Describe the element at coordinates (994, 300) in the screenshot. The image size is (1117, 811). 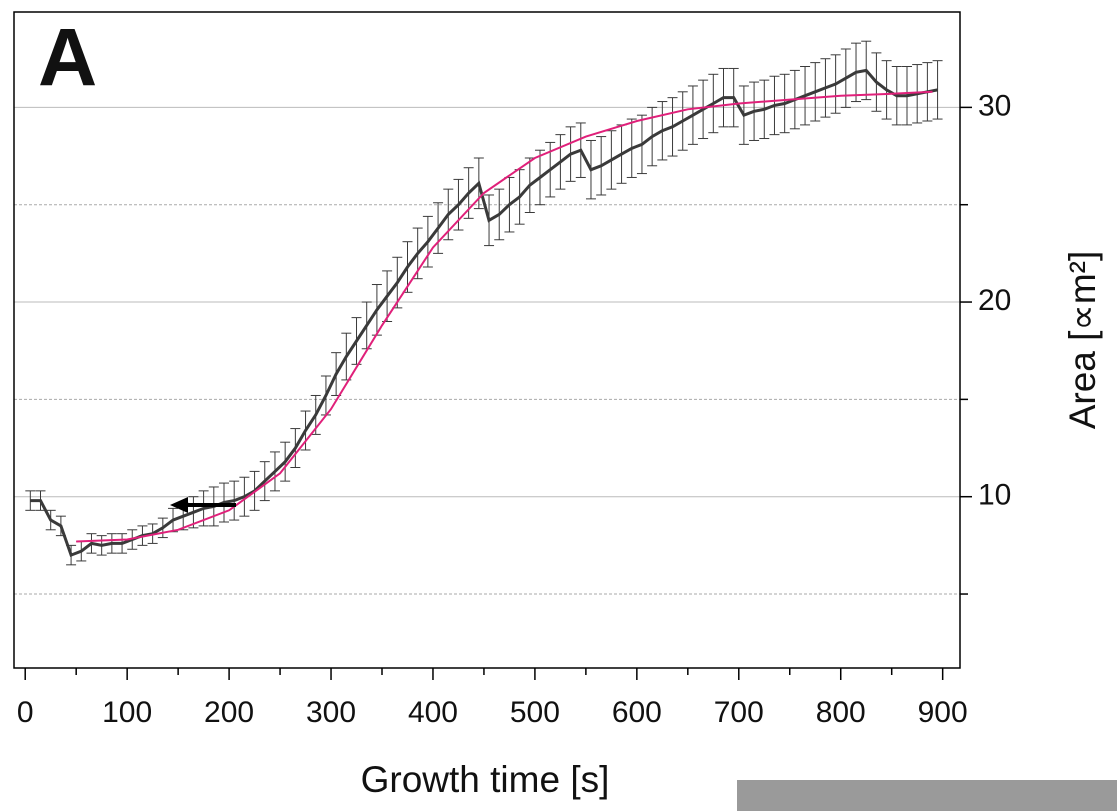
I see `y-tick-label: 20` at that location.